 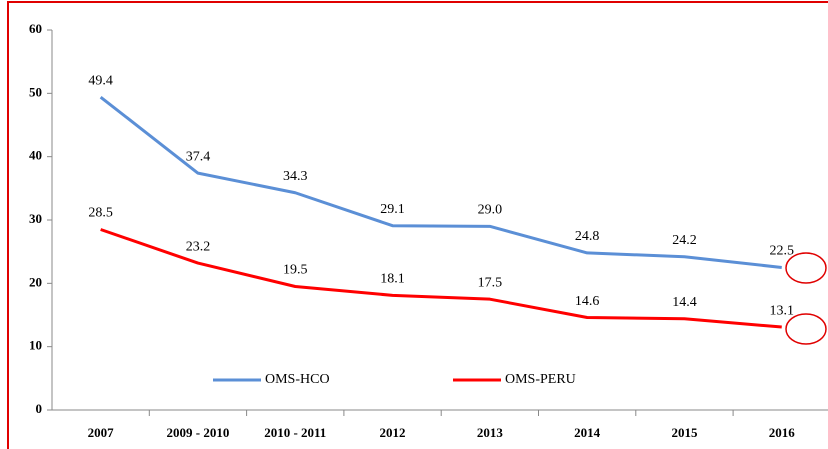 What do you see at coordinates (39, 408) in the screenshot?
I see `y-tick-label: 0` at bounding box center [39, 408].